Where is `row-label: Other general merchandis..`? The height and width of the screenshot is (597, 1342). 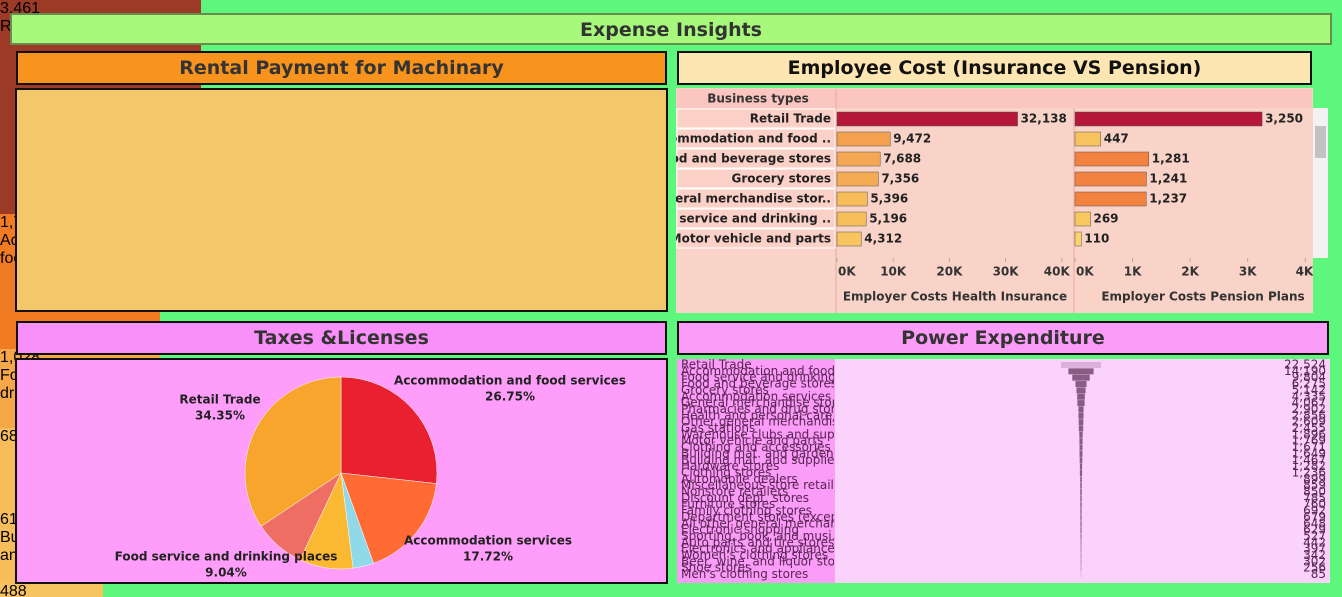 row-label: Other general merchandis.. is located at coordinates (763, 422).